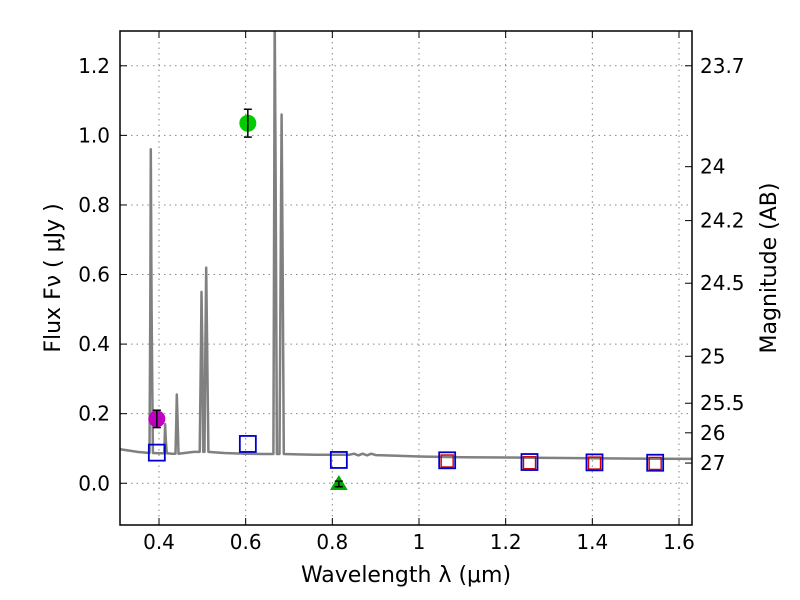  I want to click on y-tick-label: 0.8, so click(94, 205).